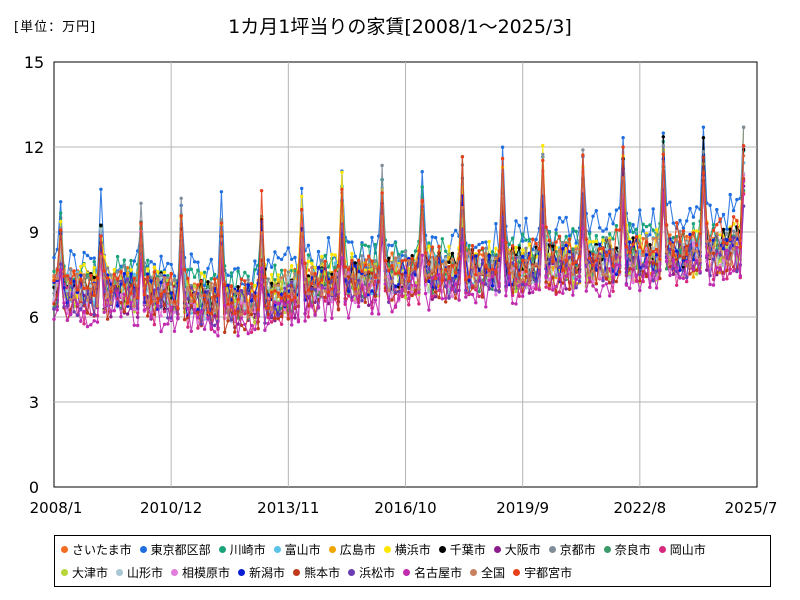 This screenshot has width=800, height=600. Describe the element at coordinates (405, 508) in the screenshot. I see `x-tick-label: 2016/10` at that location.